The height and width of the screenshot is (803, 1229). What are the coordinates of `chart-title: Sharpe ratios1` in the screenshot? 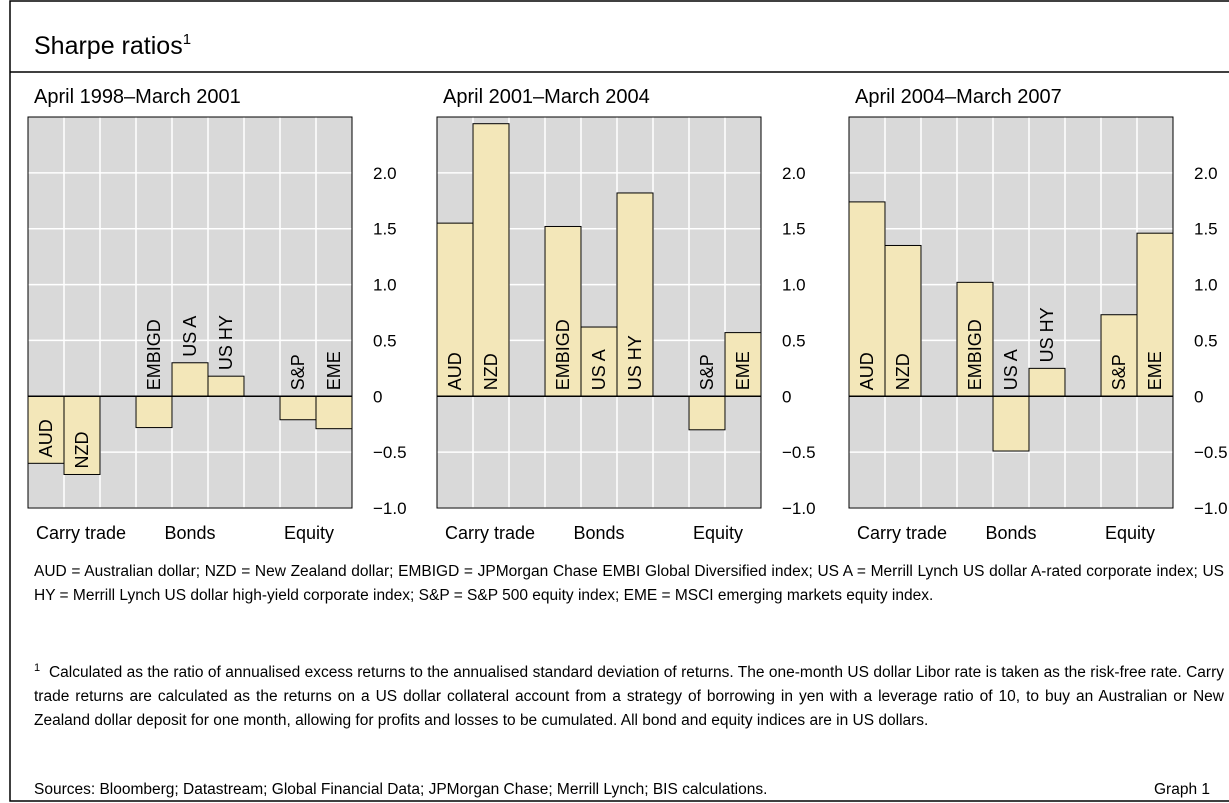 It's located at (112, 45).